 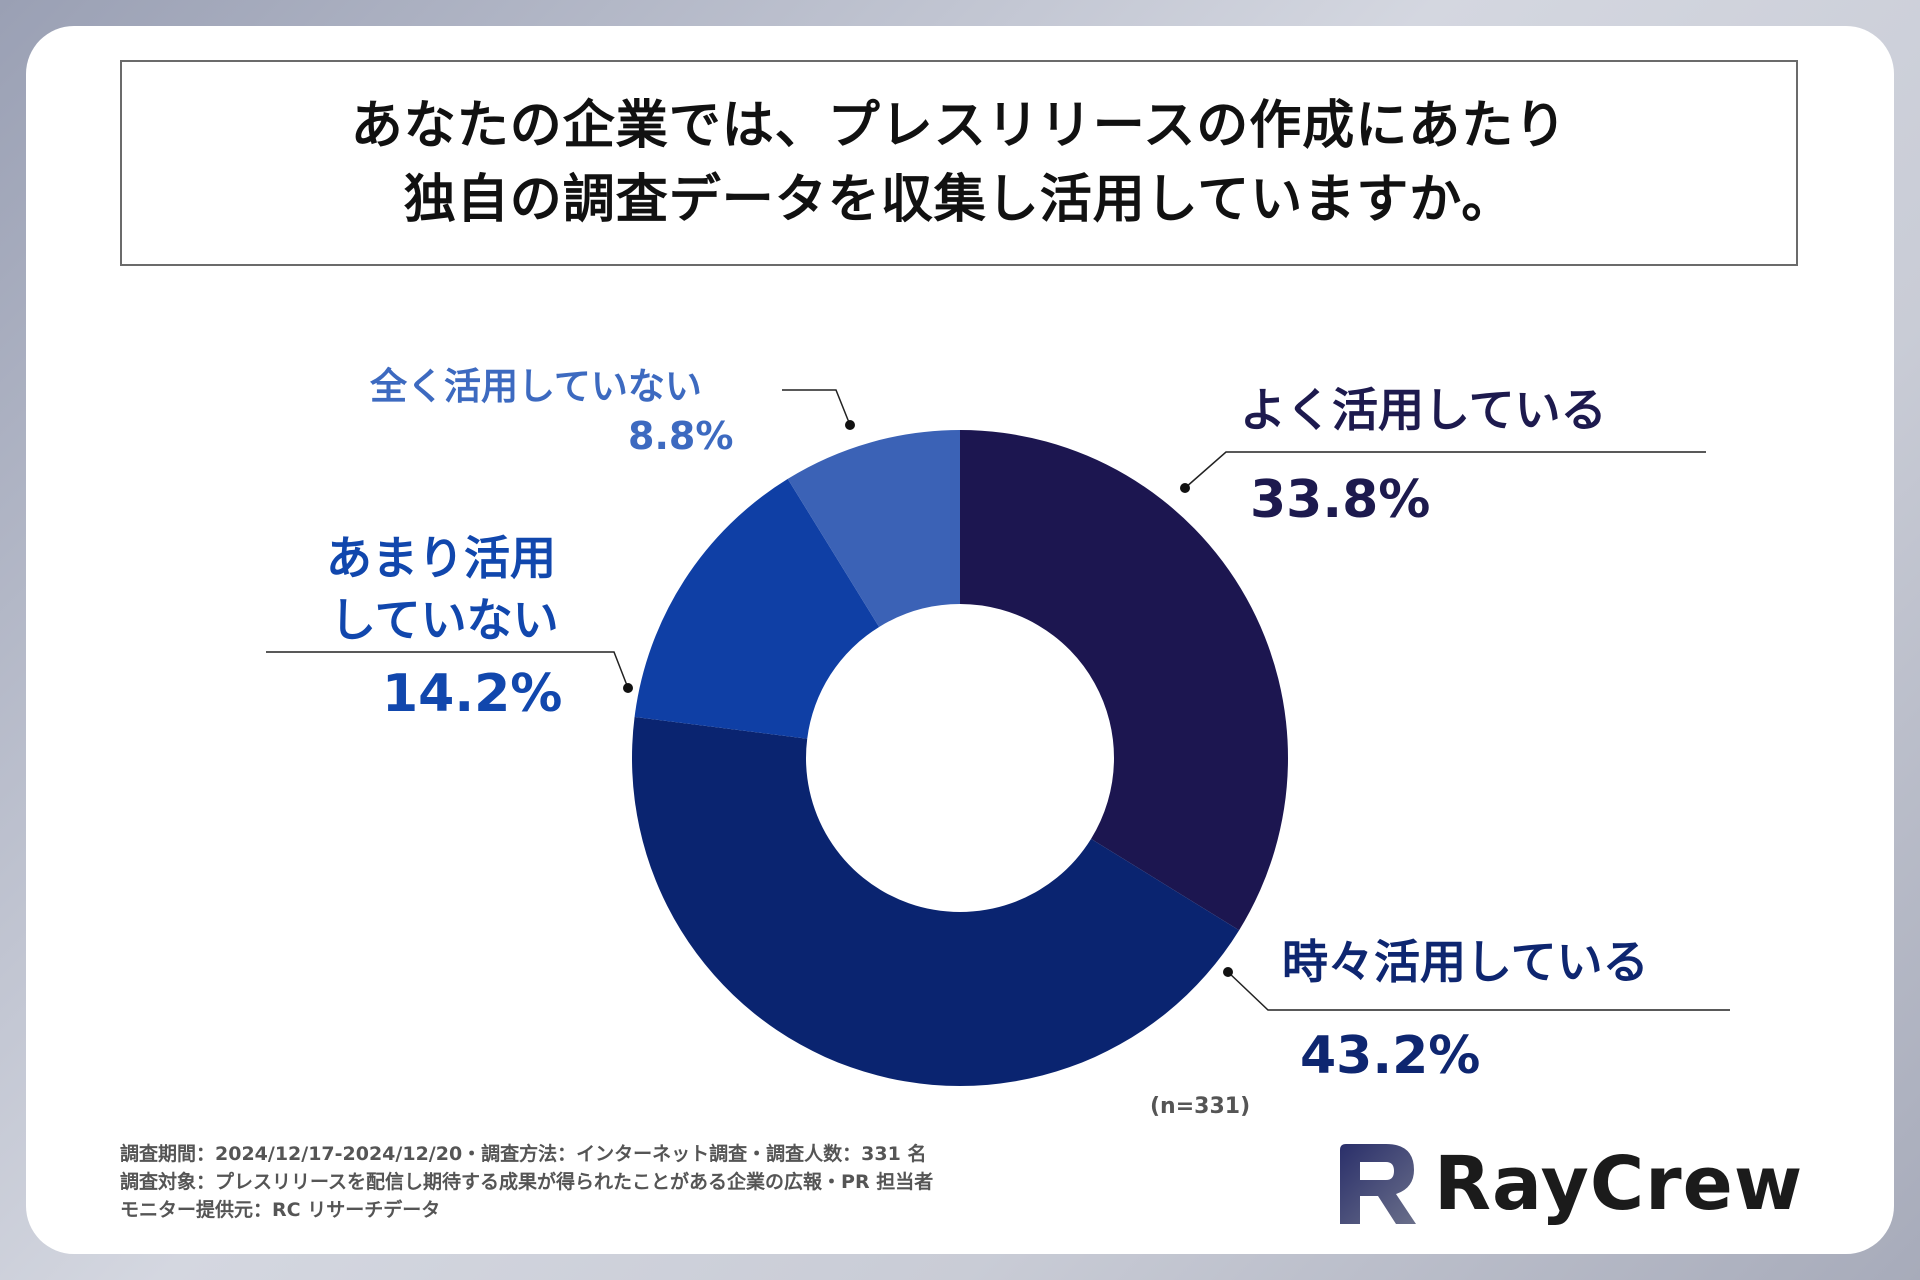 I want to click on leader-line-mattaku, so click(x=816, y=407).